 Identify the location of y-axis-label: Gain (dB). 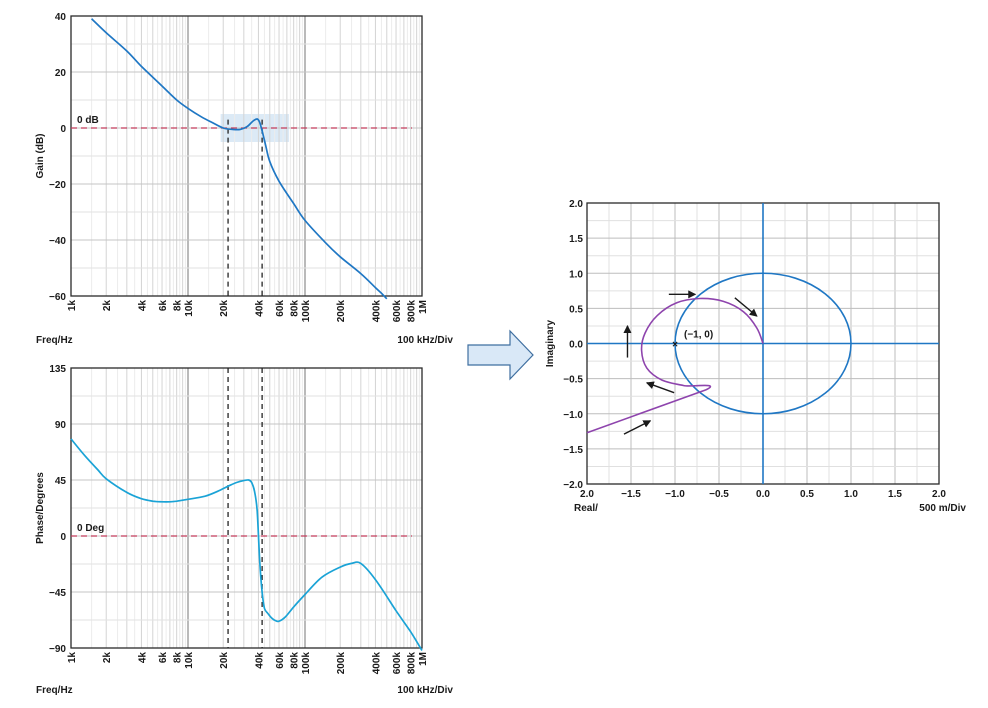
(40, 156).